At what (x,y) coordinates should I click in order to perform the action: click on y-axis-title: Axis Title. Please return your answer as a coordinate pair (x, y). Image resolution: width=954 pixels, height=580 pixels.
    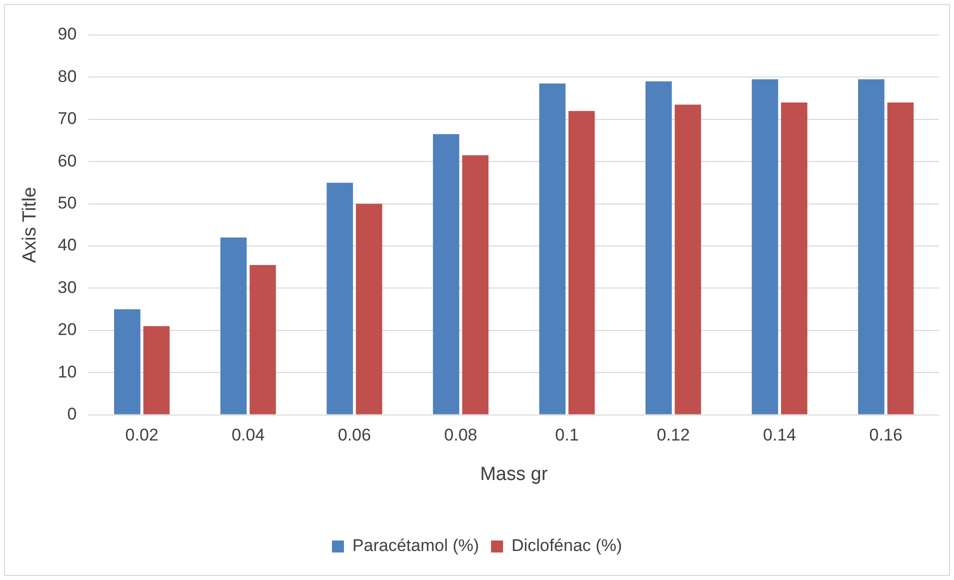
    Looking at the image, I should click on (30, 224).